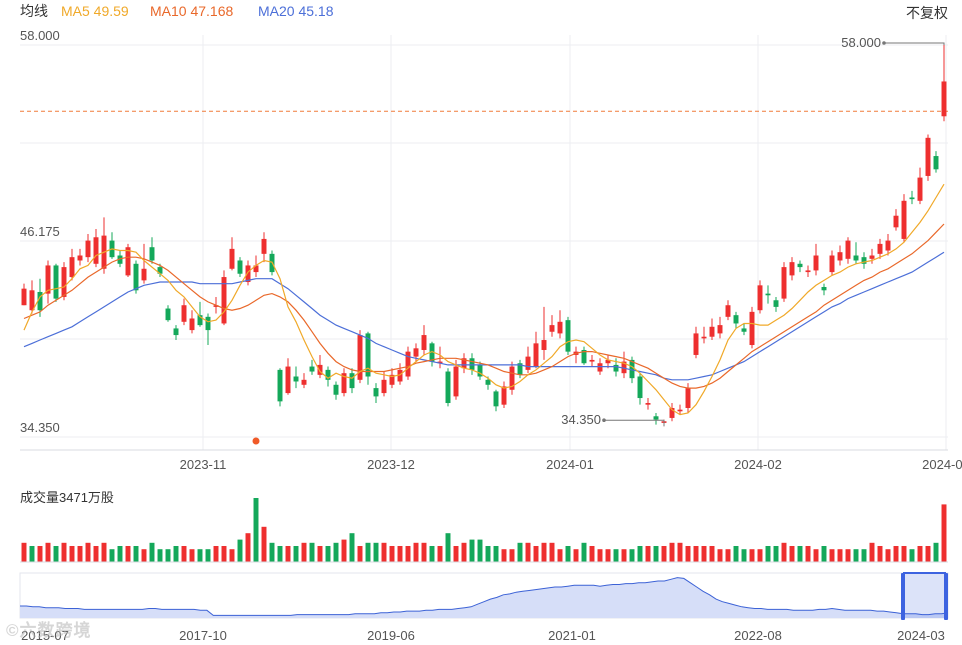 The height and width of the screenshot is (645, 962). I want to click on x-tick-label: 2023-11, so click(203, 464).